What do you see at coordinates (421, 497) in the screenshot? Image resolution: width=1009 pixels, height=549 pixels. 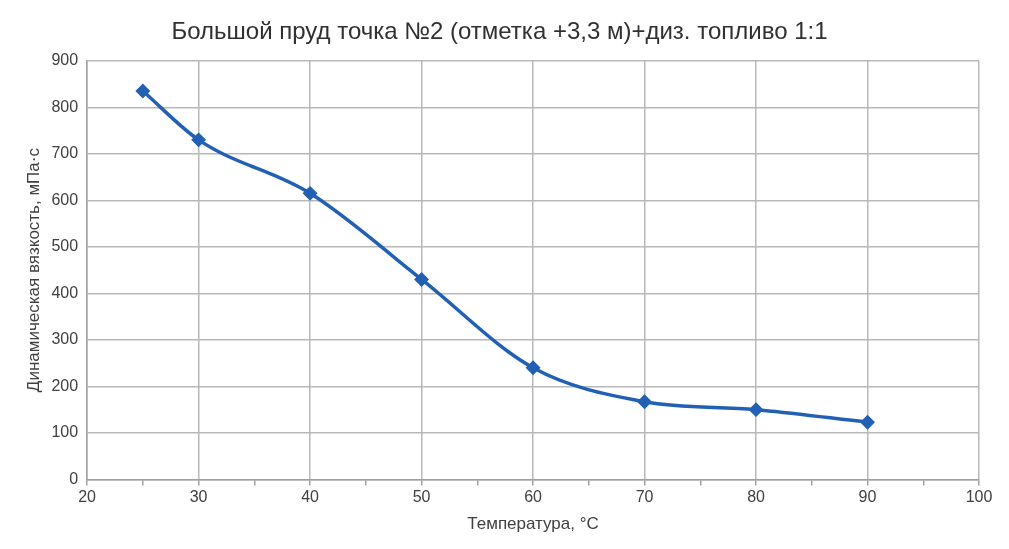 I see `x-tick-label: 50` at bounding box center [421, 497].